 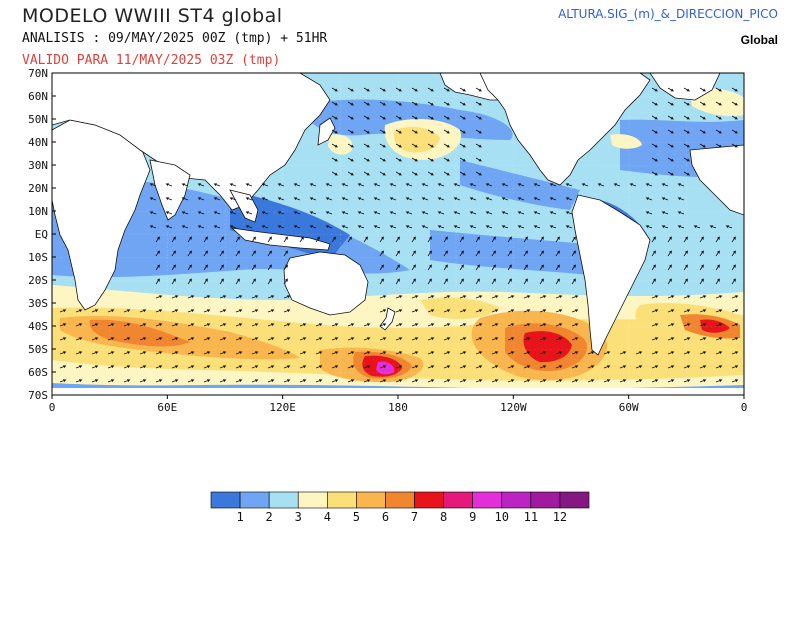 I want to click on greenland-land, so click(x=685, y=87).